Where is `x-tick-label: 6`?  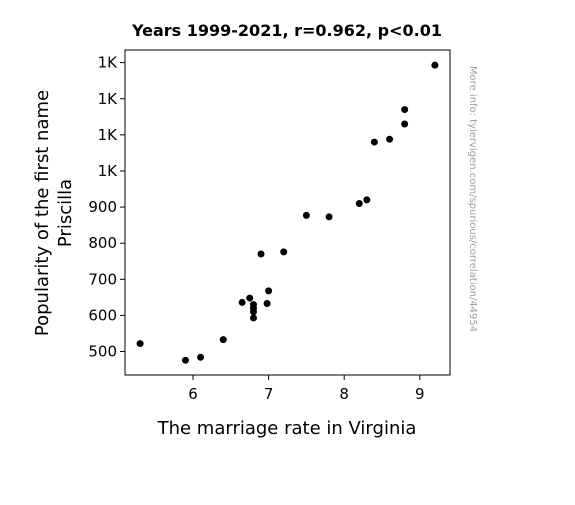 x-tick-label: 6 is located at coordinates (193, 394).